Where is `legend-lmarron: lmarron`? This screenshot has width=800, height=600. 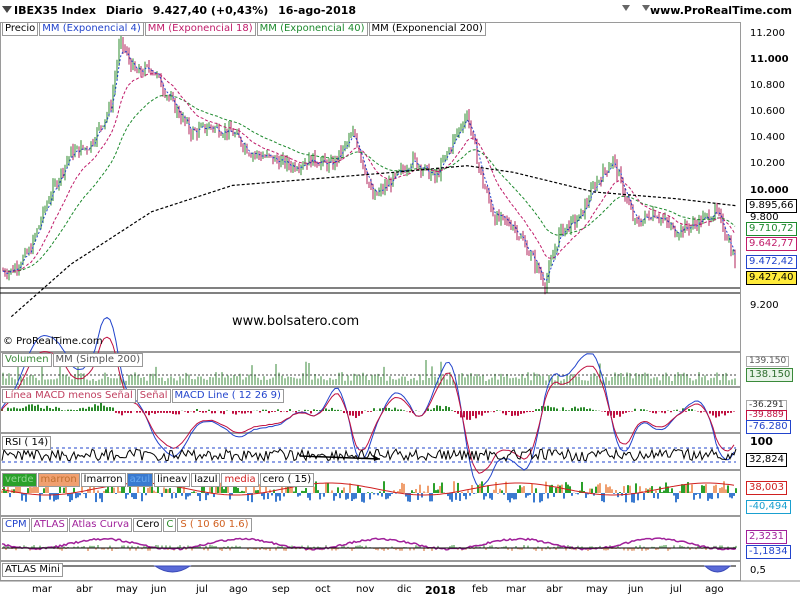 legend-lmarron: lmarron is located at coordinates (103, 480).